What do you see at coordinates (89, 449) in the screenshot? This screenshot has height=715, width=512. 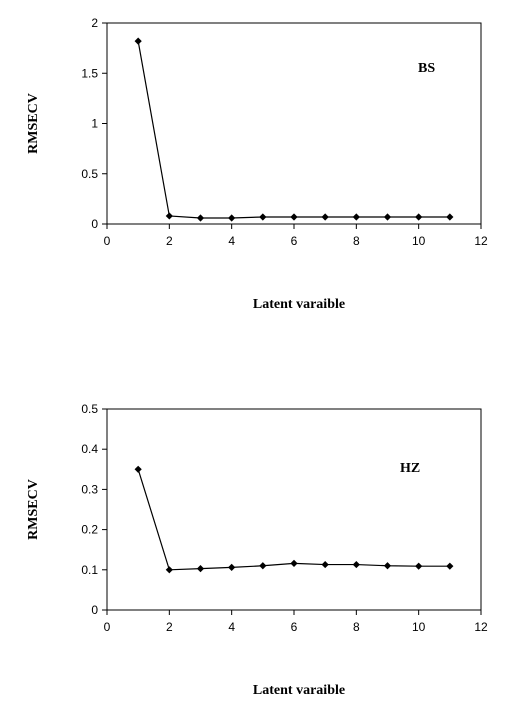 I see `y-tick-label: 0.4` at bounding box center [89, 449].